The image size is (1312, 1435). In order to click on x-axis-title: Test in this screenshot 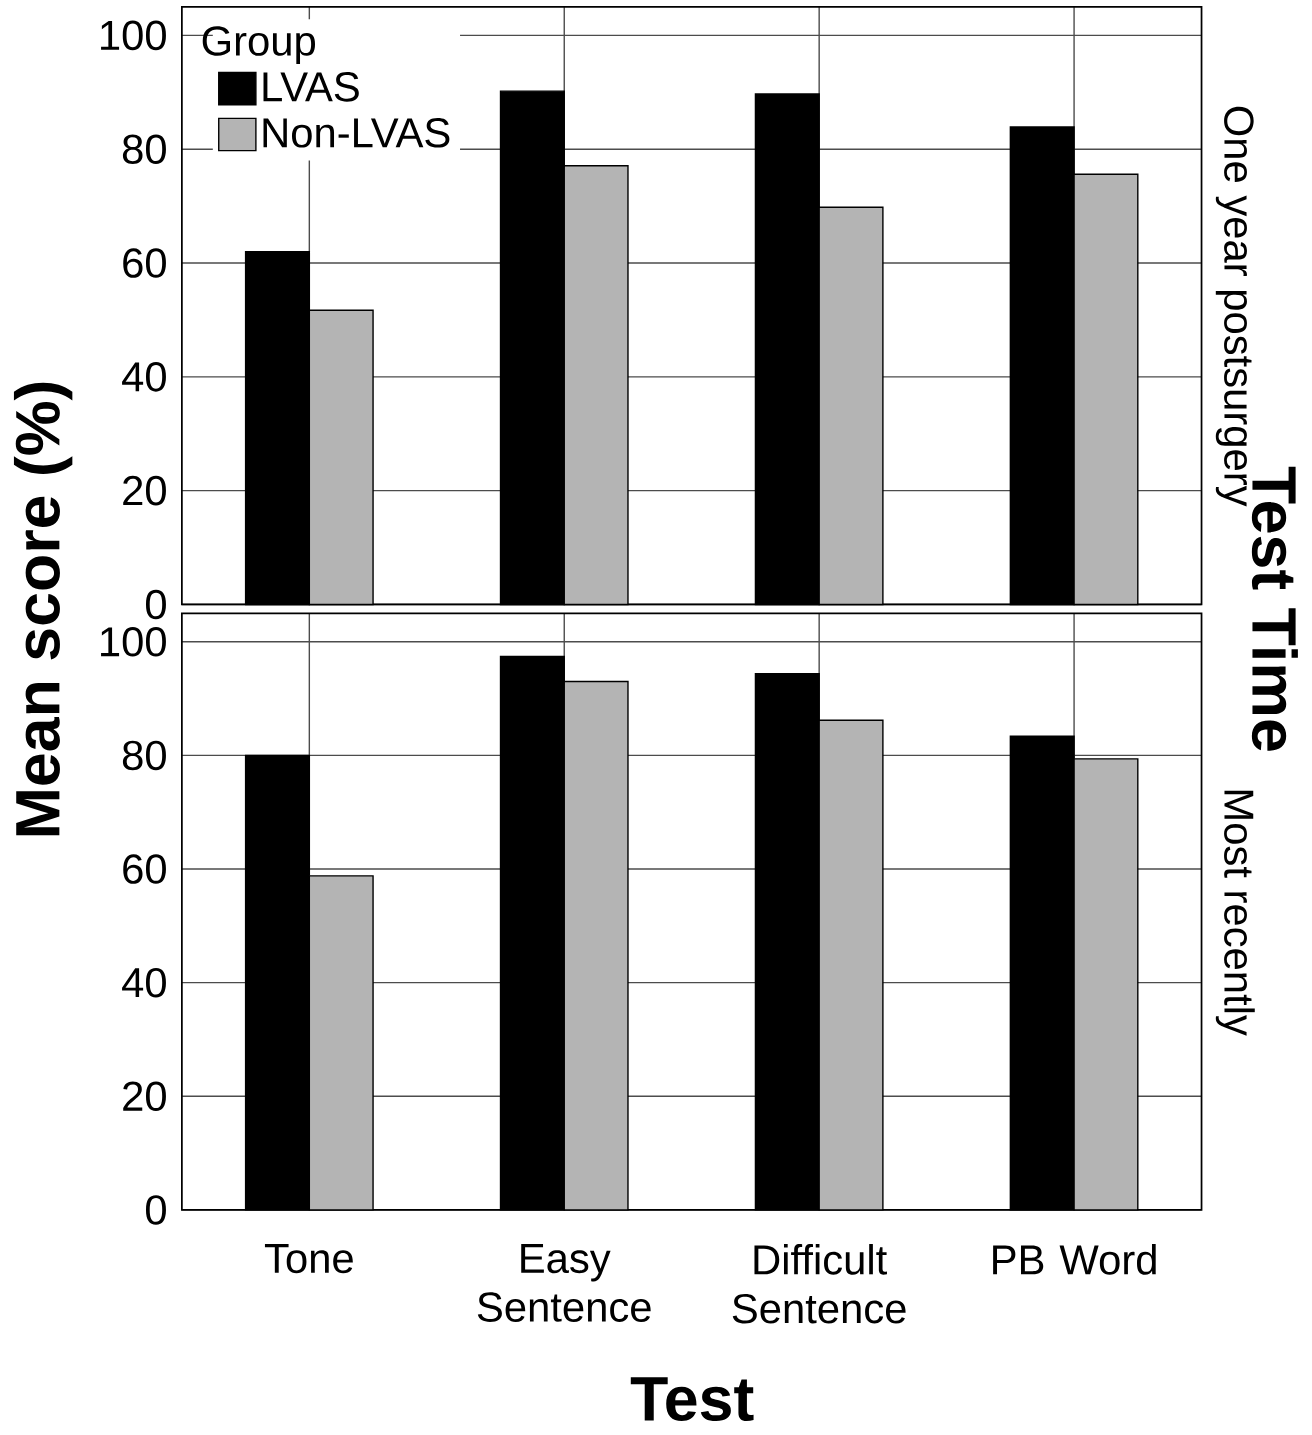, I will do `click(692, 1399)`.